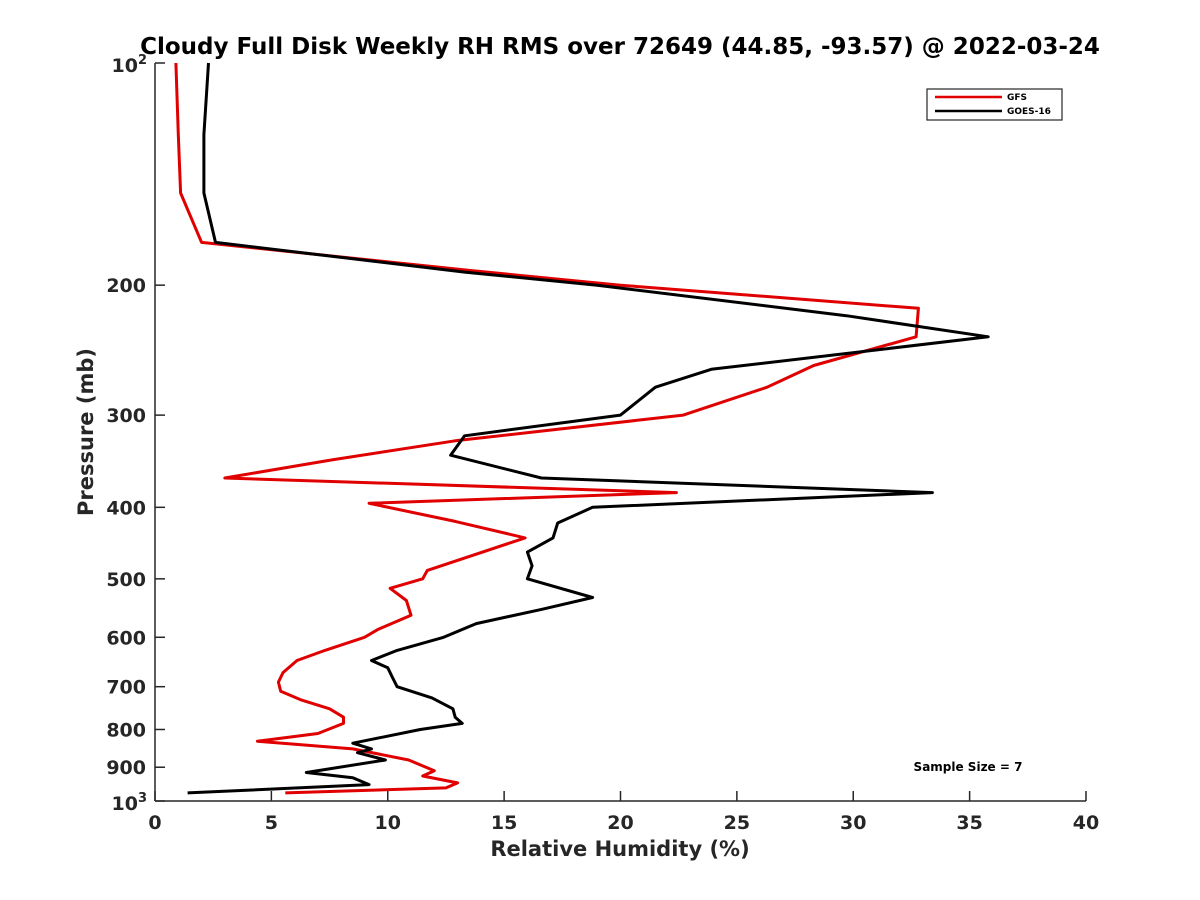  I want to click on y-tick-label: 700, so click(126, 688).